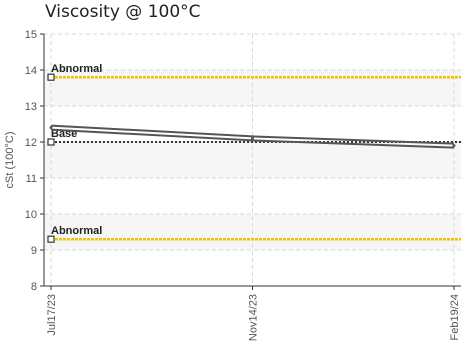 The image size is (469, 349). I want to click on y-tick-label: 10, so click(31, 215).